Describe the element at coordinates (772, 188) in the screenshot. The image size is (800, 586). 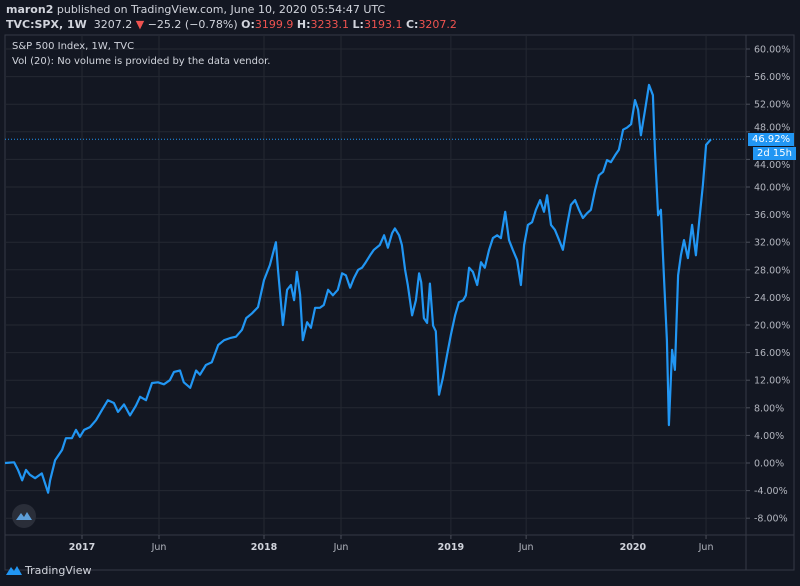
I see `y-tick-label: 40.00%` at that location.